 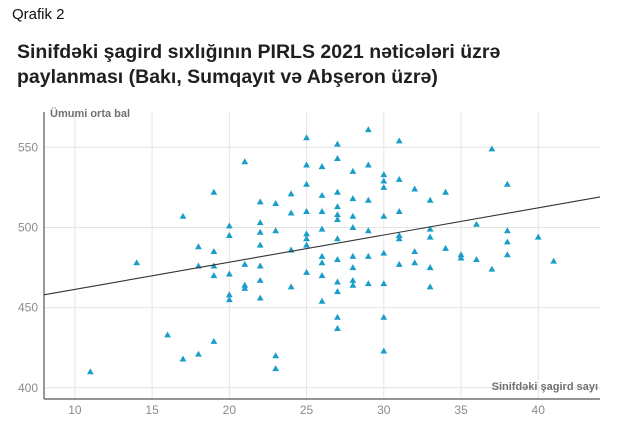 What do you see at coordinates (90, 113) in the screenshot?
I see `y-axis-label: Ümumi orta bal` at bounding box center [90, 113].